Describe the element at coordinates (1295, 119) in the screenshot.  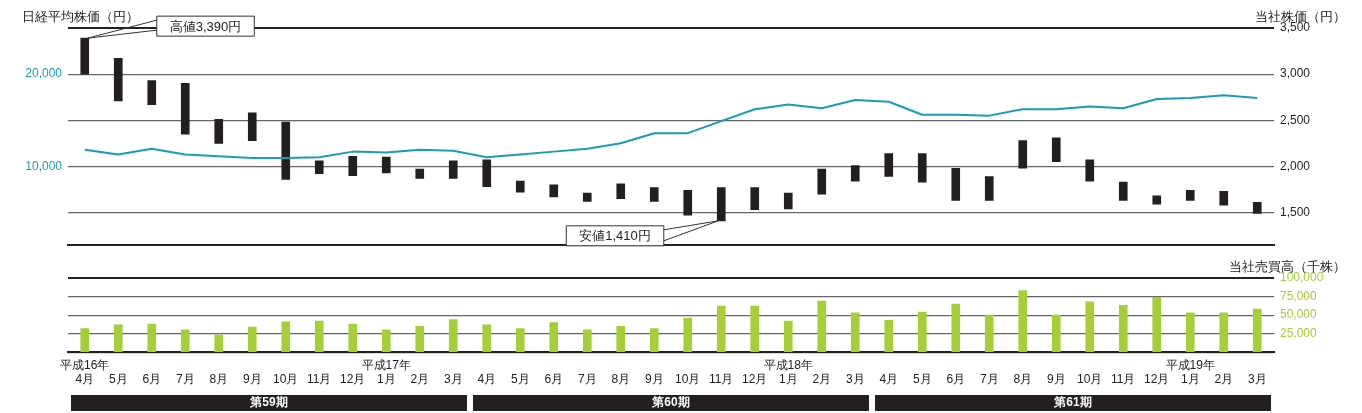
I see `y2-tick-label: 2,500` at that location.